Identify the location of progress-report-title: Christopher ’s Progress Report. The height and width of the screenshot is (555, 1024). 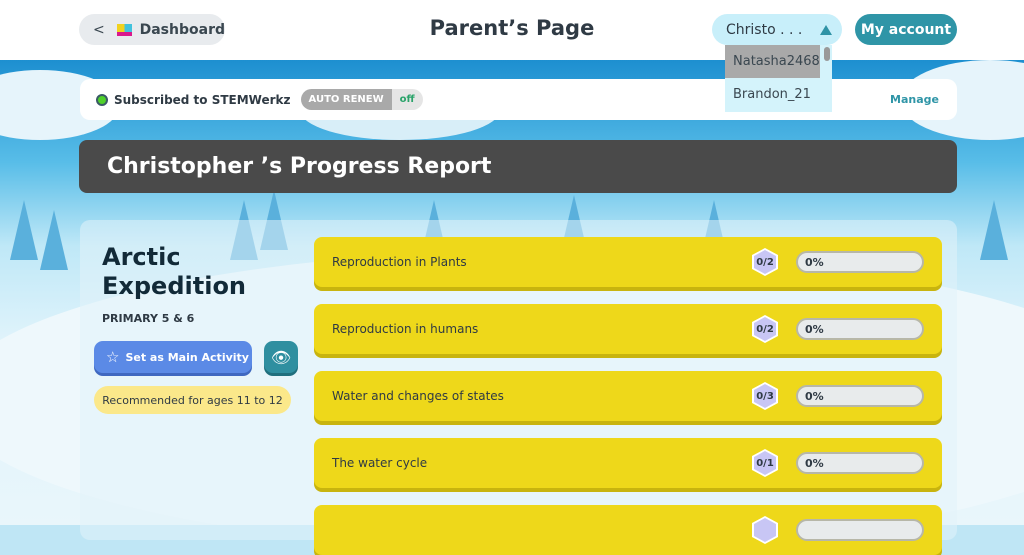
(518, 166).